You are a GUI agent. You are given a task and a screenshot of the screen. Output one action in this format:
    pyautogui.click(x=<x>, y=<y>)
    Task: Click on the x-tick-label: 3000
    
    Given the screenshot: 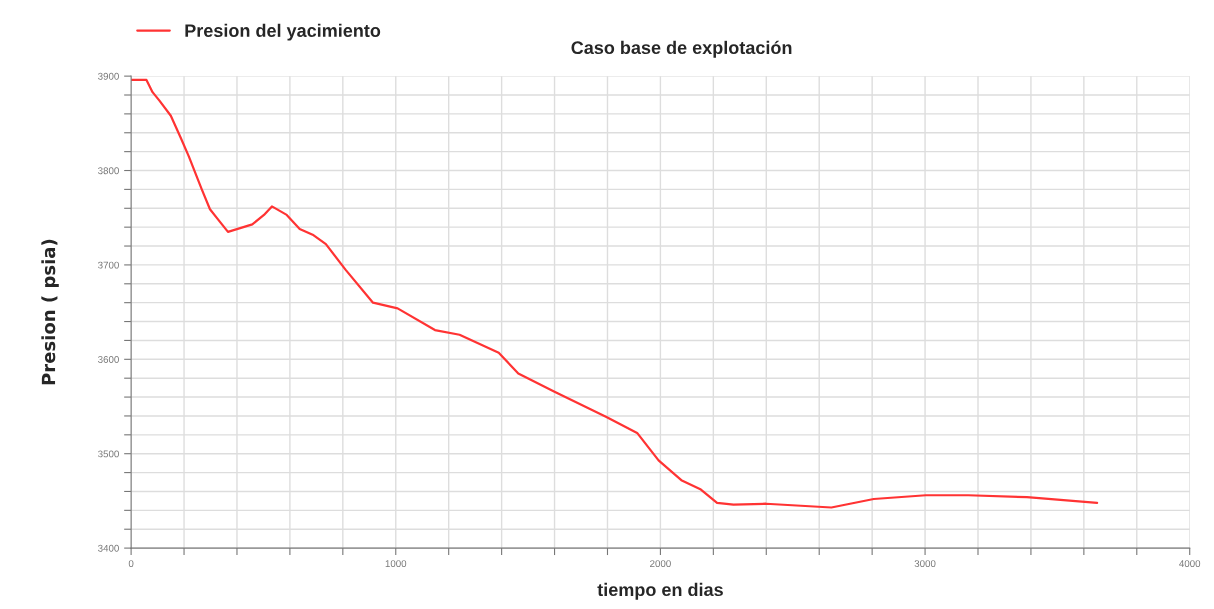 What is the action you would take?
    pyautogui.click(x=925, y=564)
    